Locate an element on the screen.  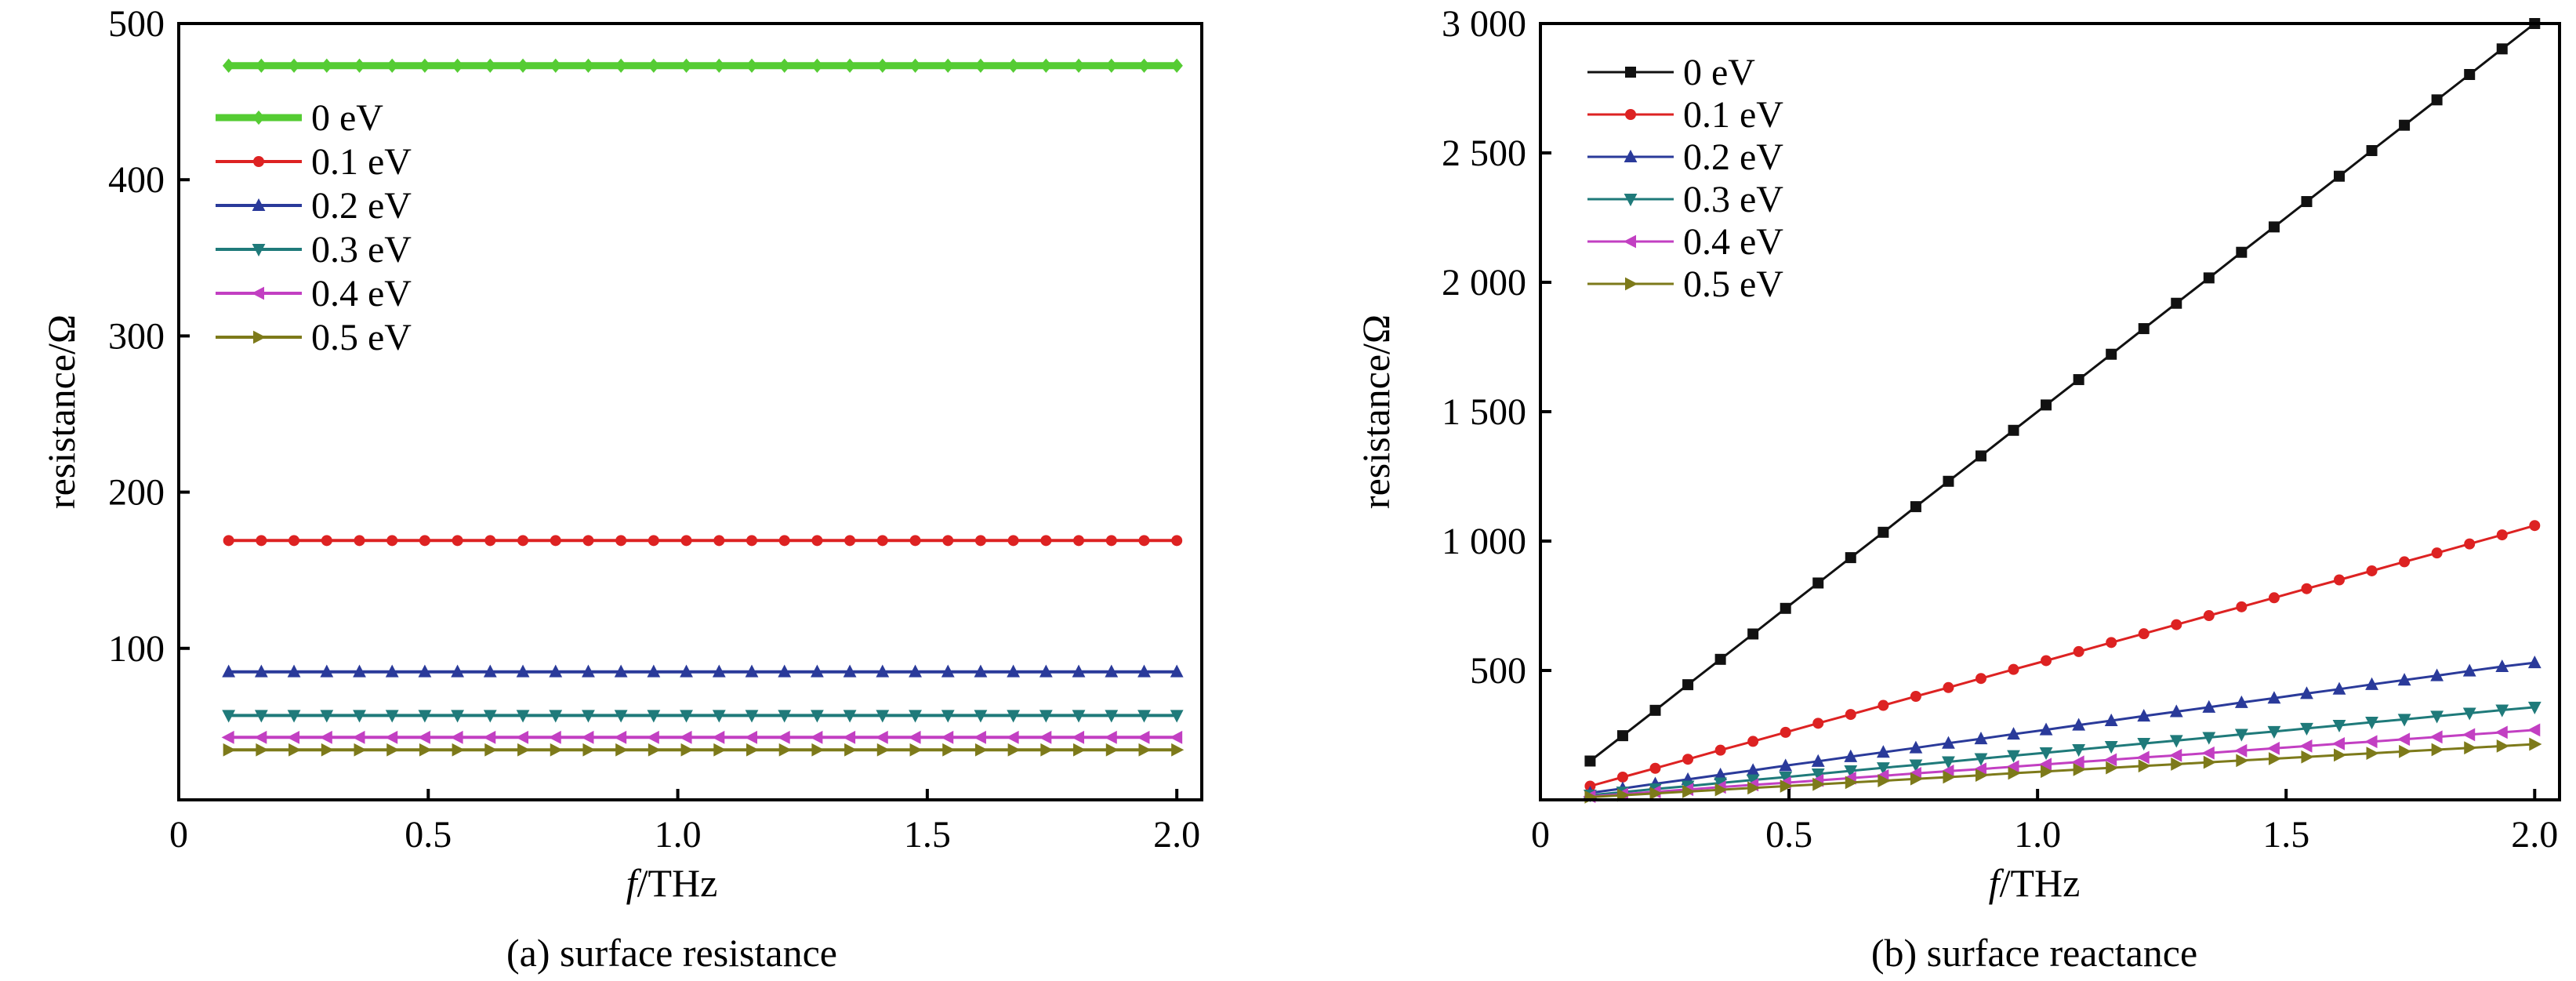
panel-a-legend-label-5: 0.5 eV is located at coordinates (362, 337).